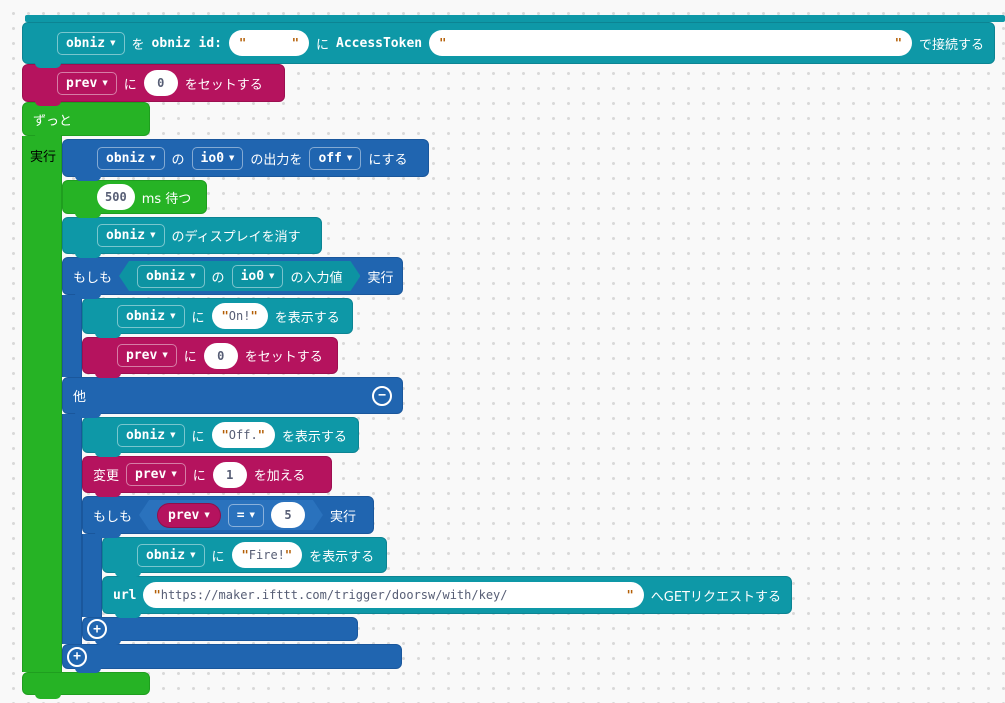 The height and width of the screenshot is (703, 1005). I want to click on if-header: もしも prev ▼ = ▼, so click(228, 517).